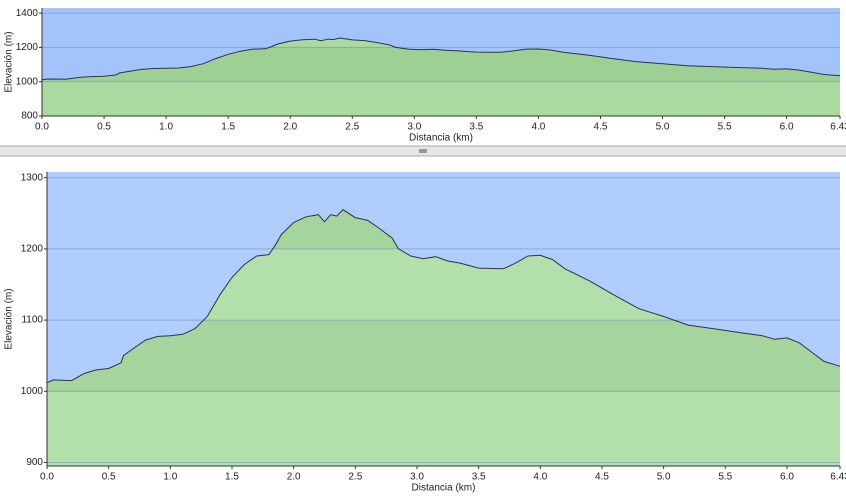  What do you see at coordinates (27, 13) in the screenshot?
I see `y-tick-label: 1400` at bounding box center [27, 13].